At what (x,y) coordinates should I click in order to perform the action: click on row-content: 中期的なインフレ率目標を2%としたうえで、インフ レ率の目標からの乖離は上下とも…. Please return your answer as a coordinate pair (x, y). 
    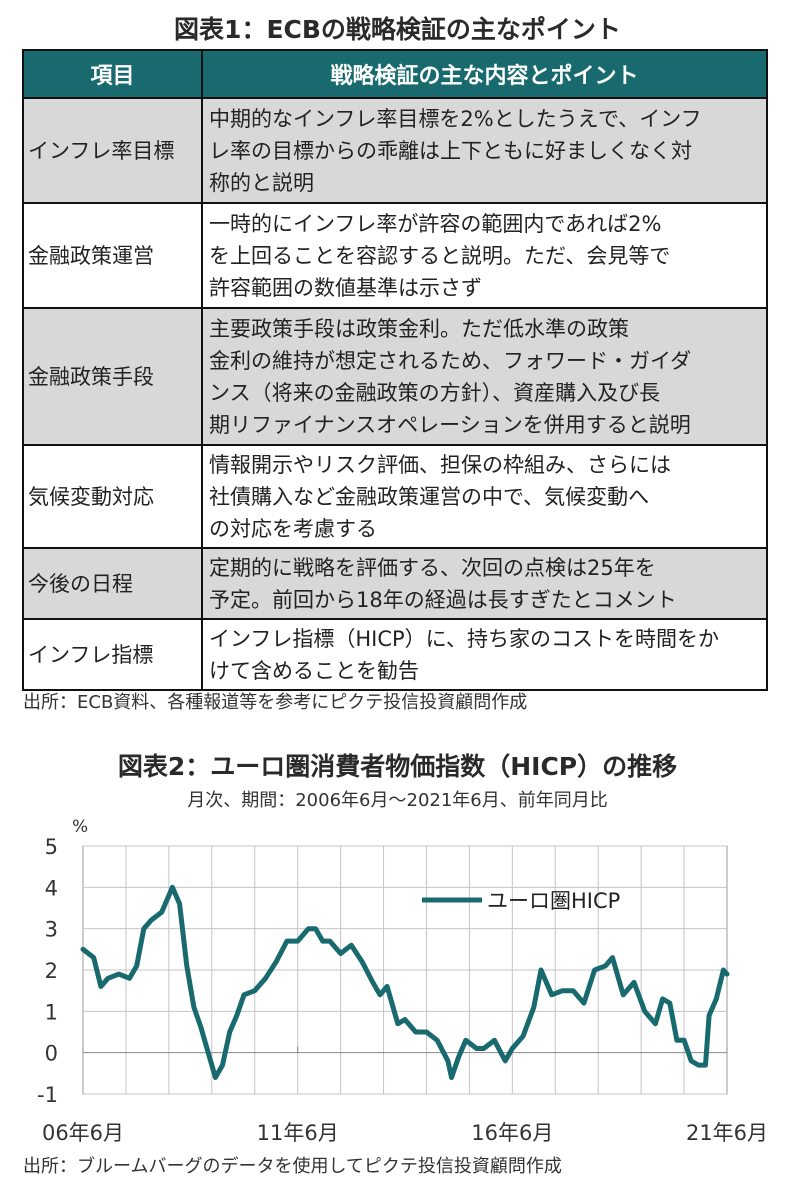
    Looking at the image, I should click on (484, 150).